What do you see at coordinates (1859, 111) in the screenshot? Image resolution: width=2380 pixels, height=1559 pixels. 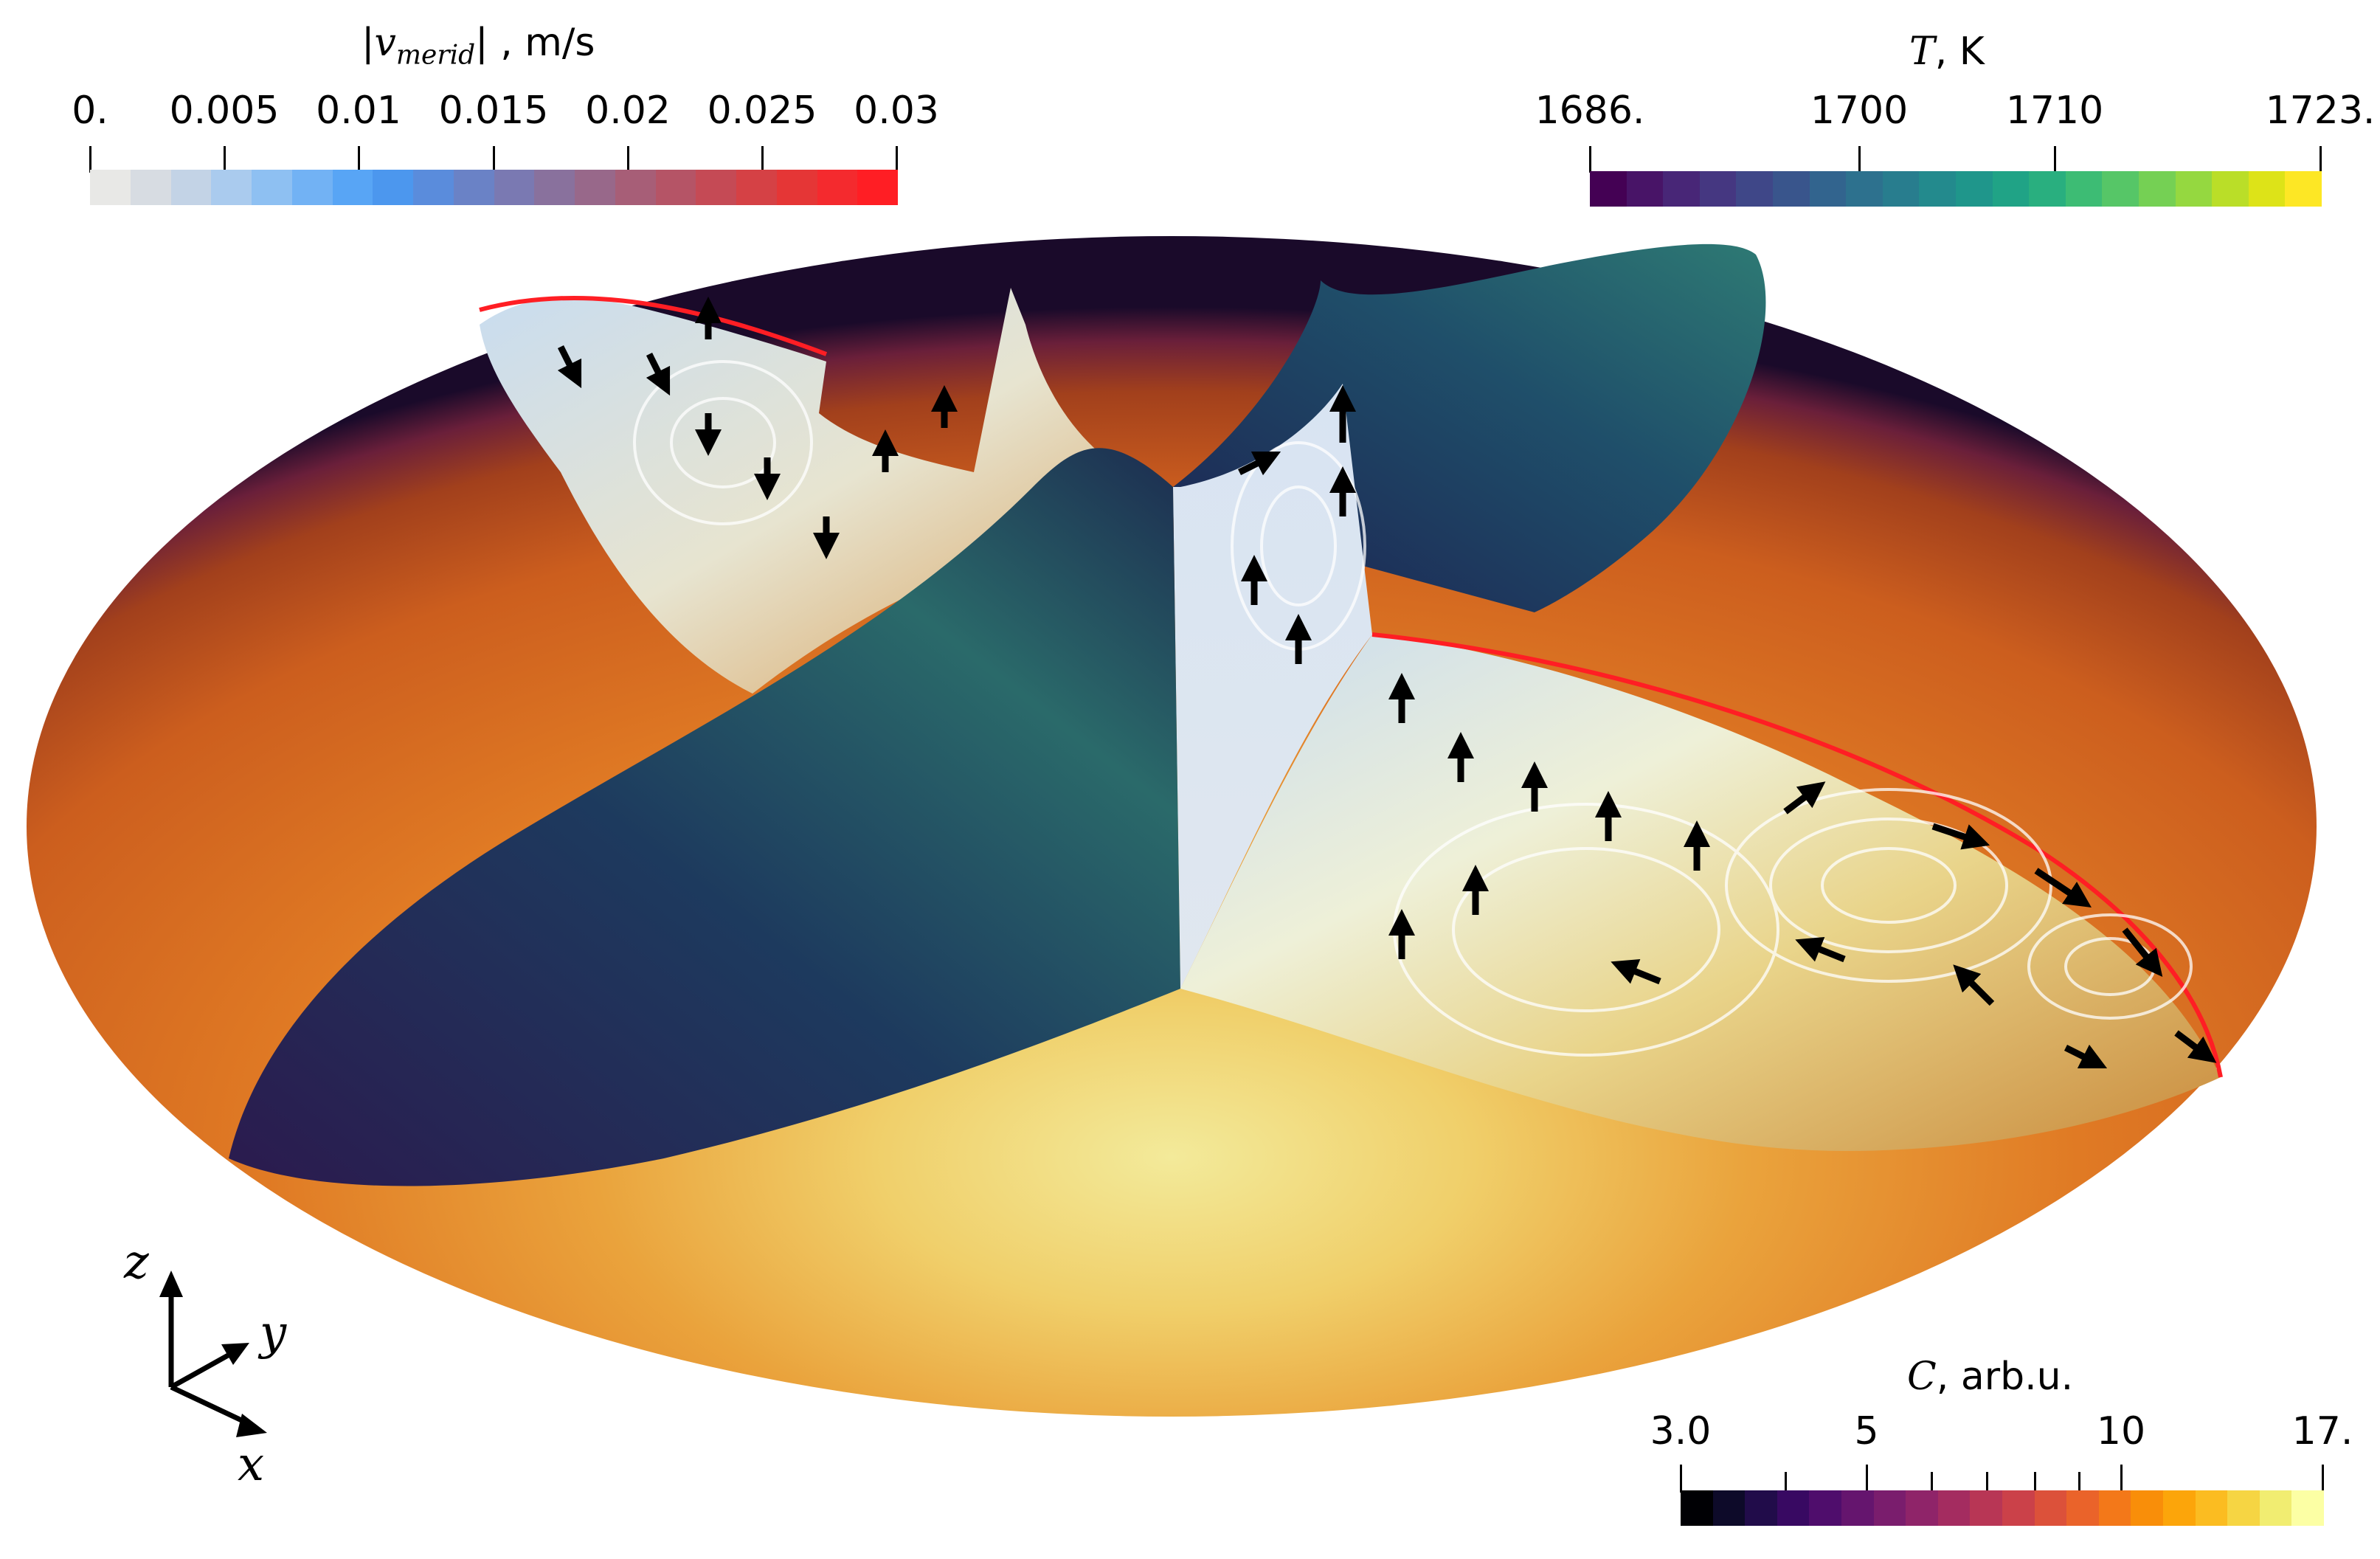 I see `temperature-tick-label: 1700` at bounding box center [1859, 111].